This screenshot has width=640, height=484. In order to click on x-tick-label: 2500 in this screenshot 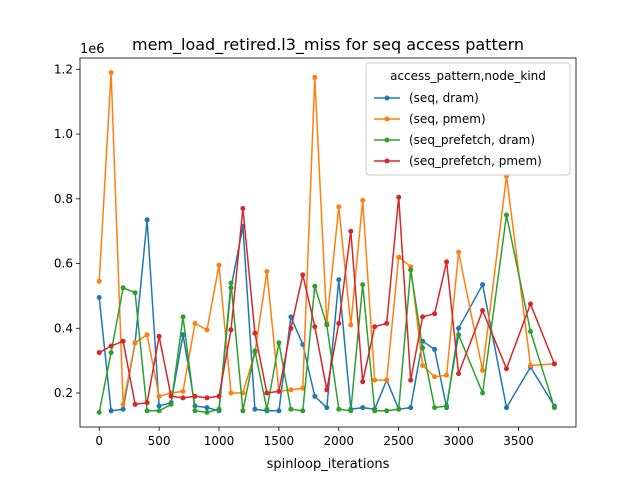, I will do `click(398, 441)`.